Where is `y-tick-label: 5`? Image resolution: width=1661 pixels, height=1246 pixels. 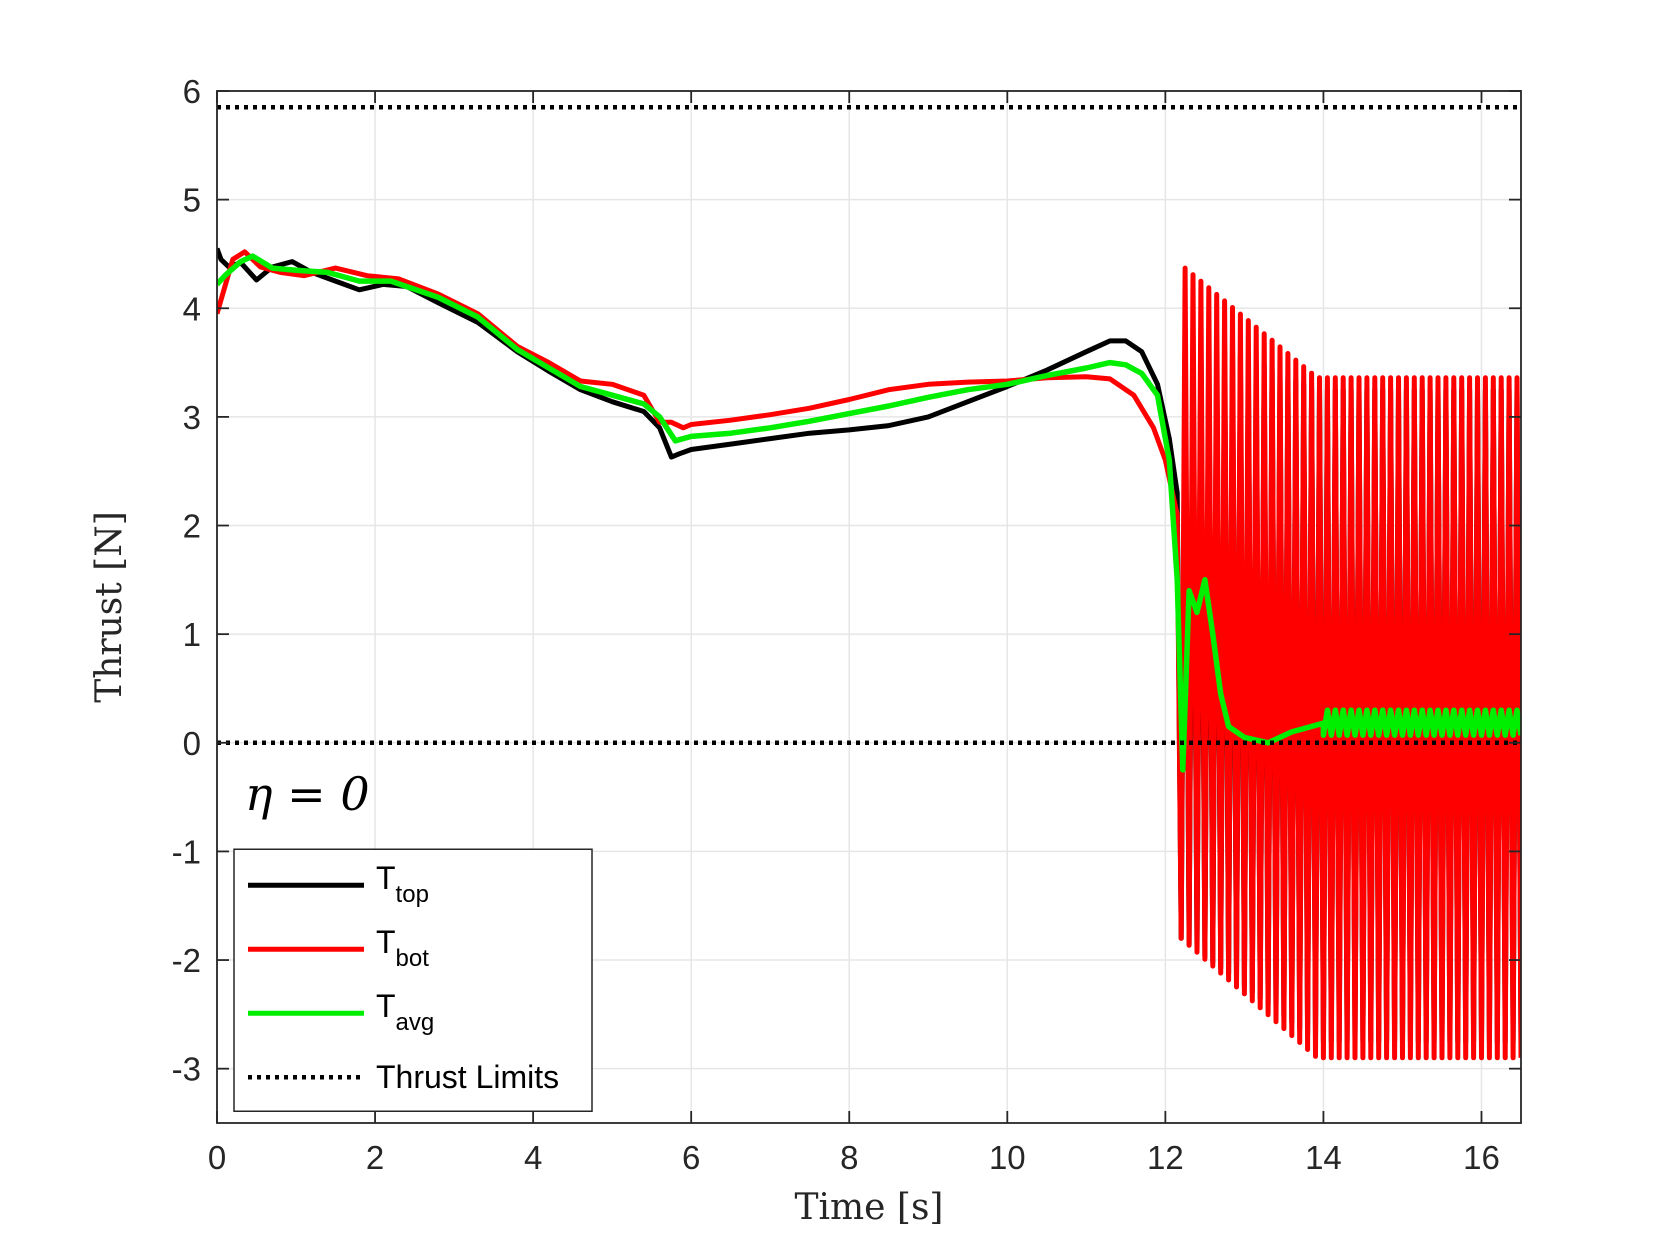 y-tick-label: 5 is located at coordinates (192, 200).